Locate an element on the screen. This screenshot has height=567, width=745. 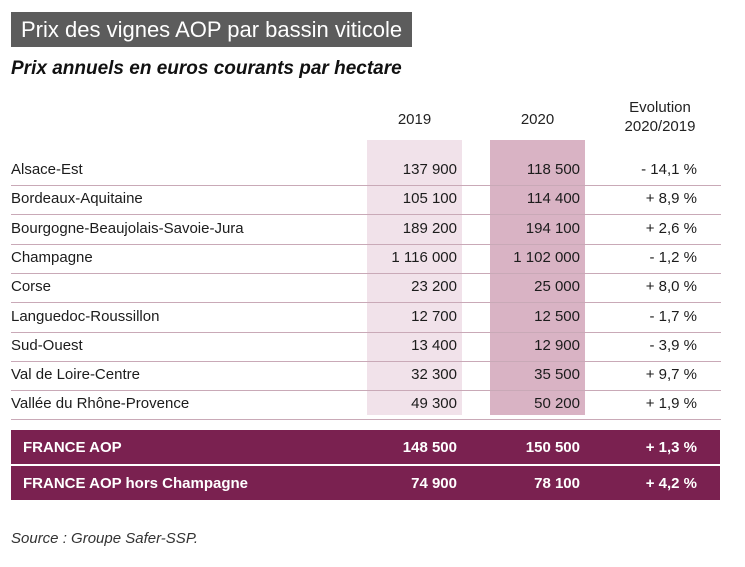
cell-2019: 32 300 is located at coordinates (434, 375).